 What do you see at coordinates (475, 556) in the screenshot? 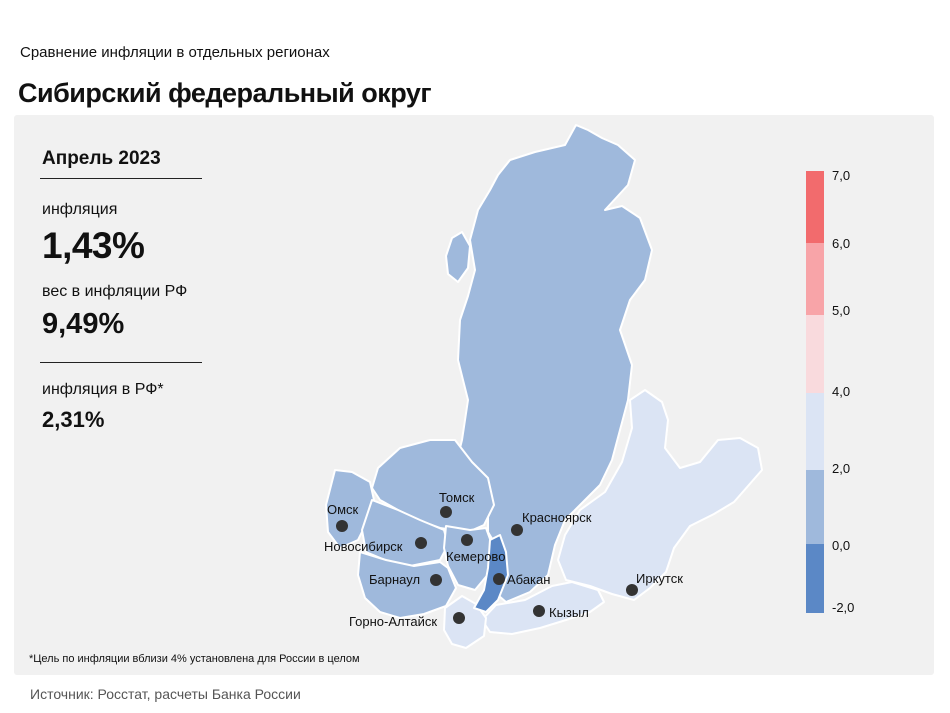
I see `city-label-kemerovo: Кемерово` at bounding box center [475, 556].